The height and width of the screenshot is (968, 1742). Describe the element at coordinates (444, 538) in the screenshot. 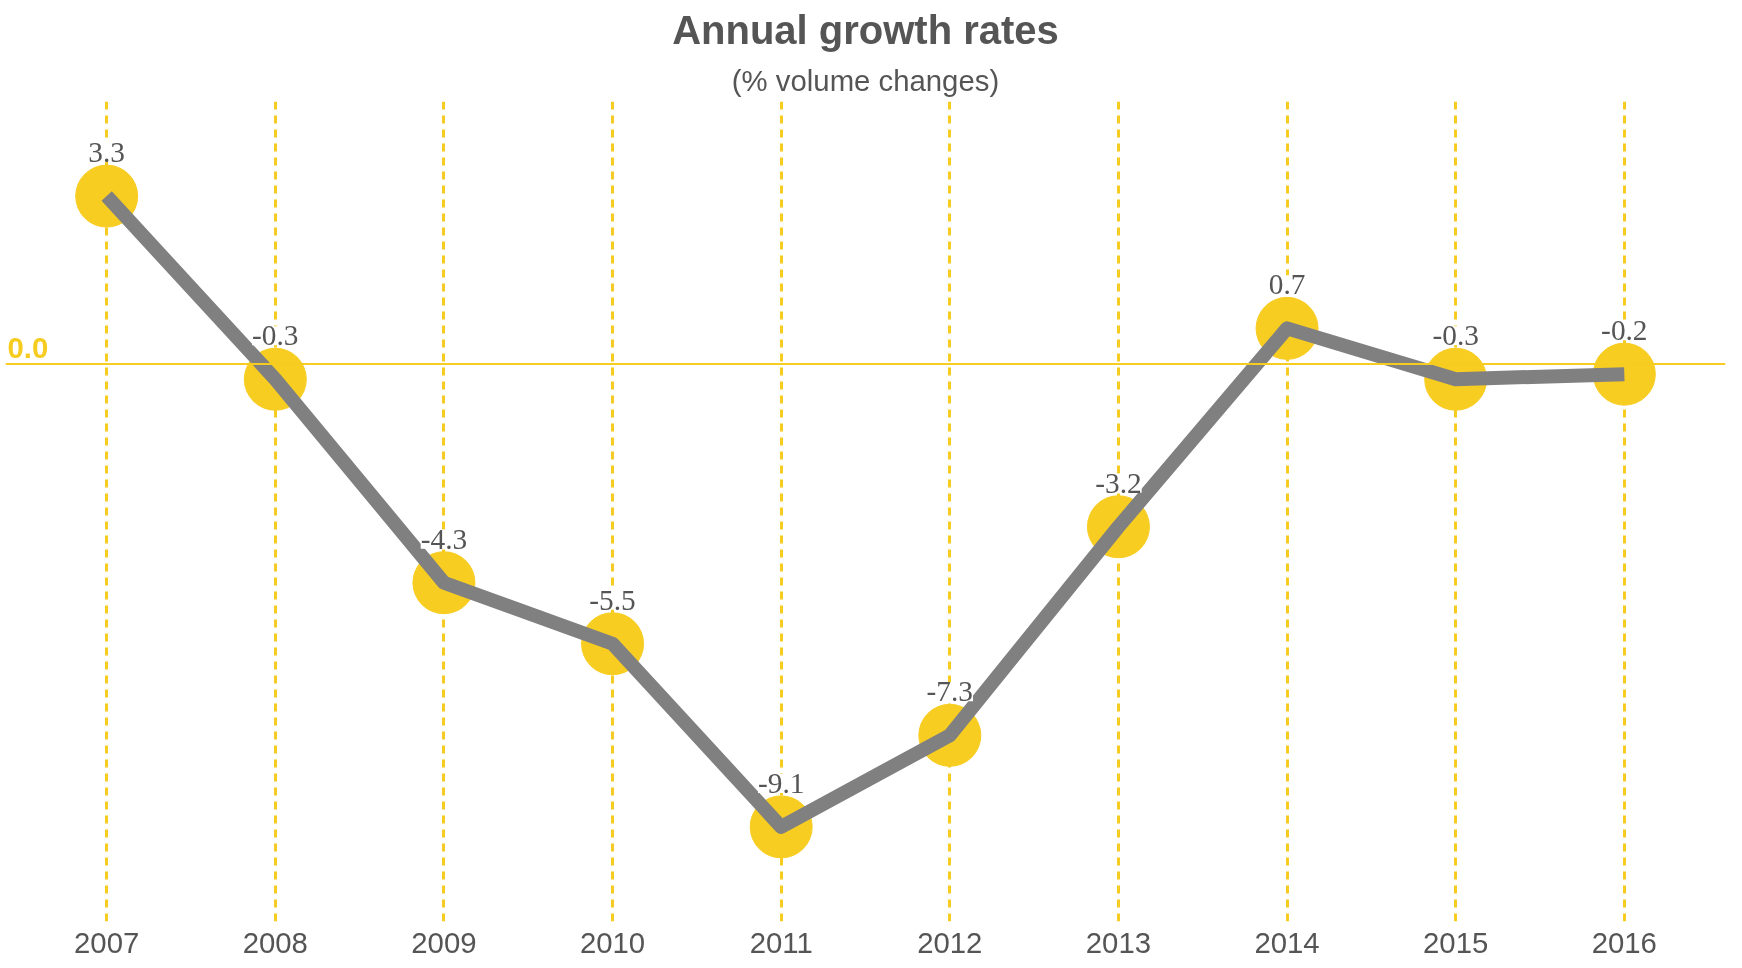

I see `data-label: -4.3` at that location.